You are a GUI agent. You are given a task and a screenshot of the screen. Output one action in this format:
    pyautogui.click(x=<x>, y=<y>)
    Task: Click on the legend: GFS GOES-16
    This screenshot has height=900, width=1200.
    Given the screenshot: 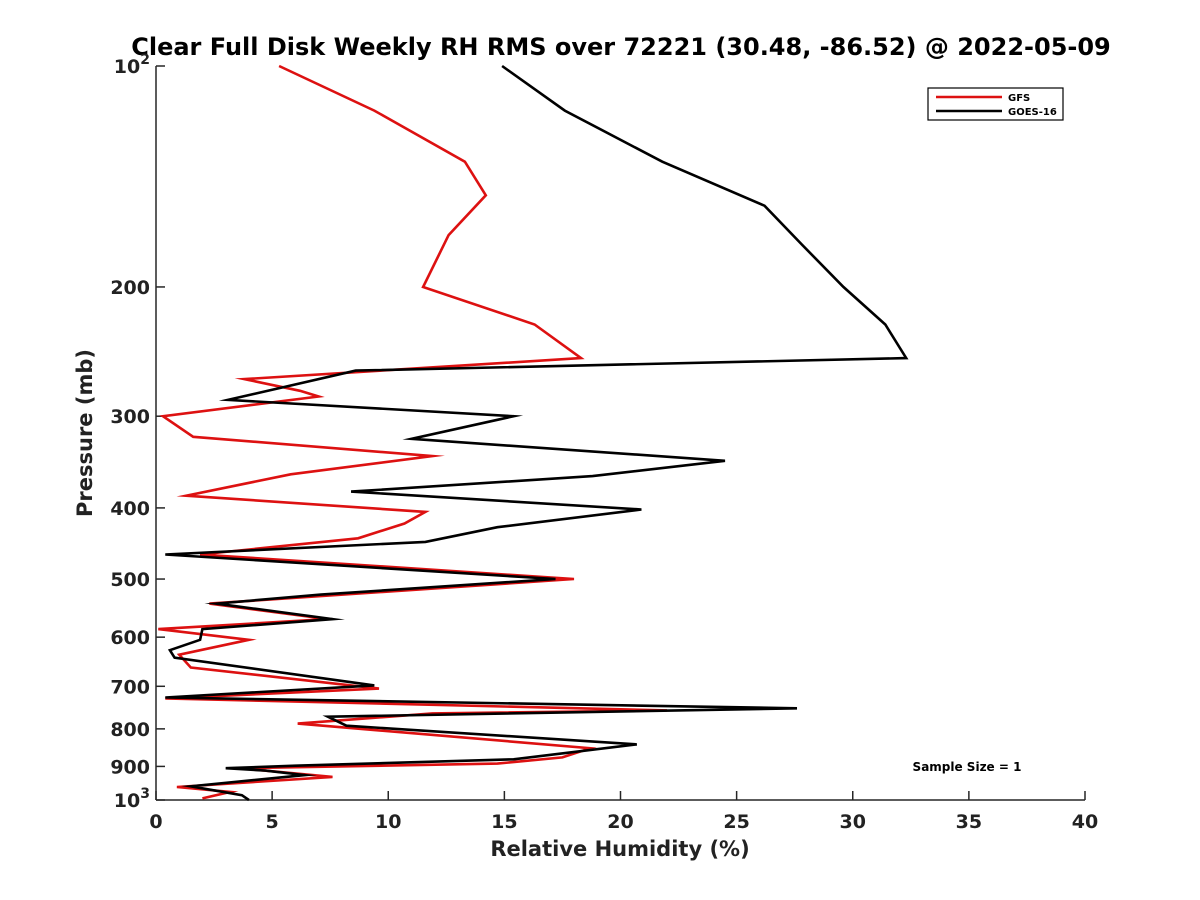 What is the action you would take?
    pyautogui.click(x=995, y=104)
    